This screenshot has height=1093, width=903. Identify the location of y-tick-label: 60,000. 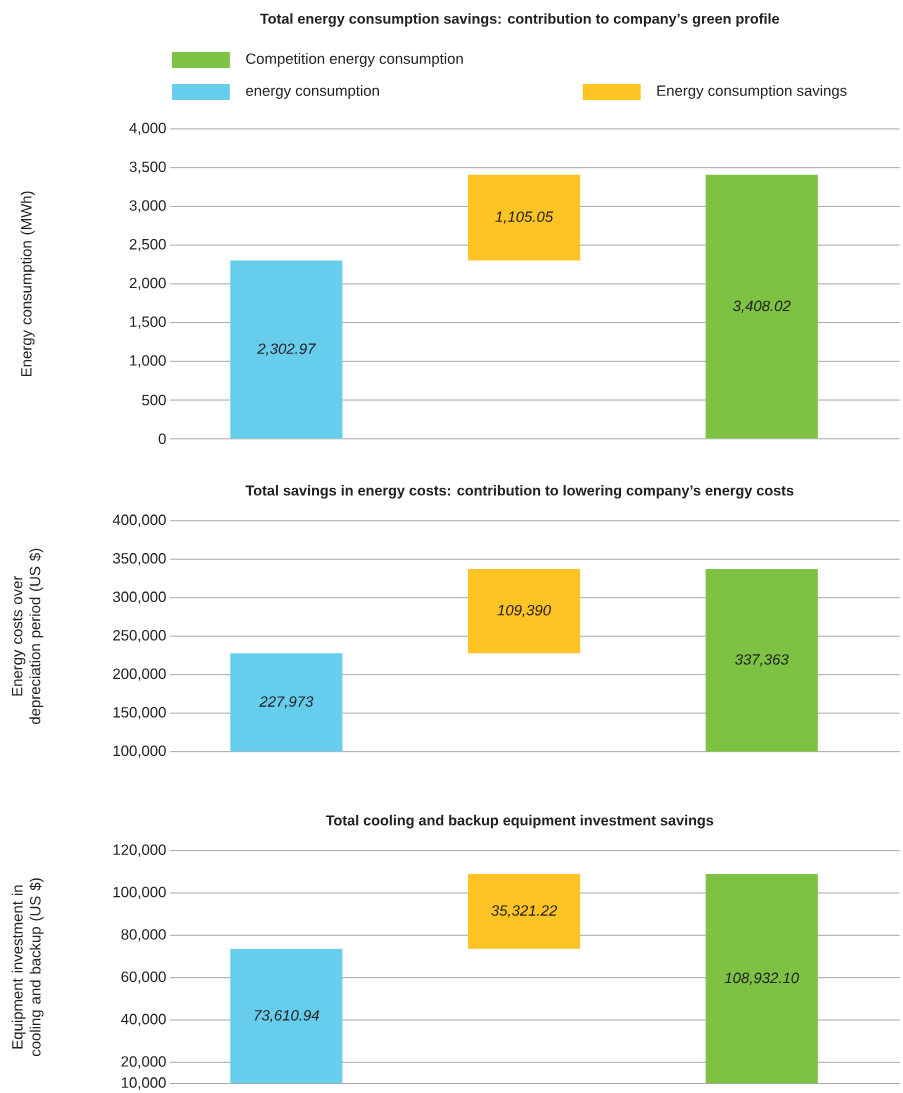
(144, 977).